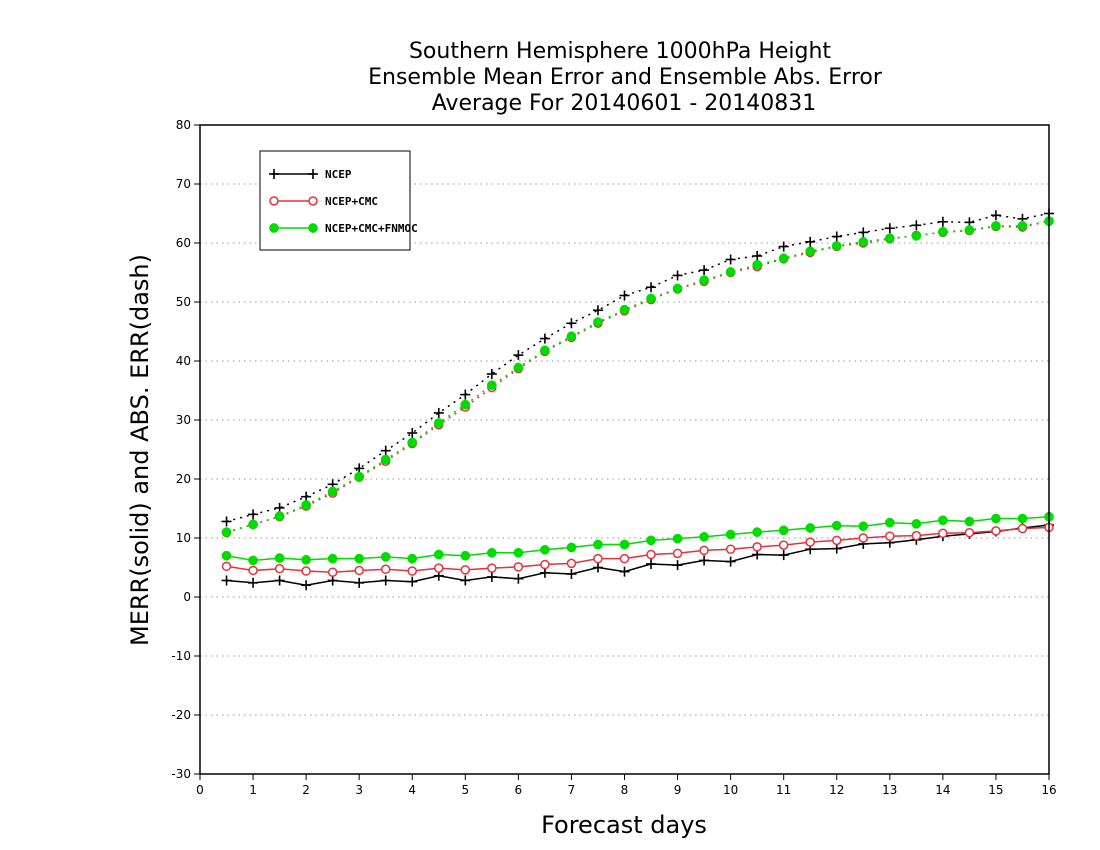 This screenshot has height=850, width=1100. Describe the element at coordinates (889, 790) in the screenshot. I see `x-tick-label: 13` at that location.